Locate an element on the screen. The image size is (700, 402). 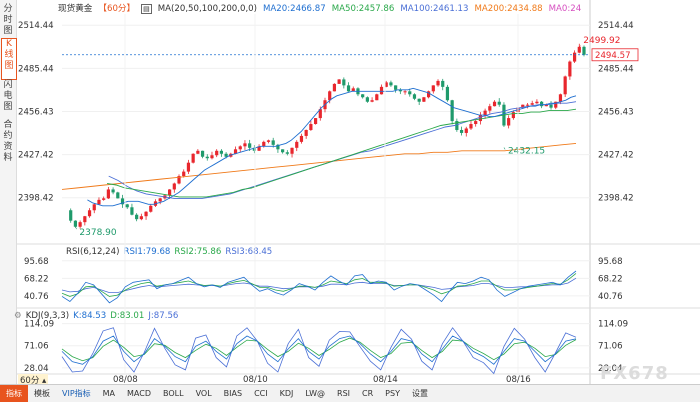
symbol-name: 现货黄金 is located at coordinates (75, 9).